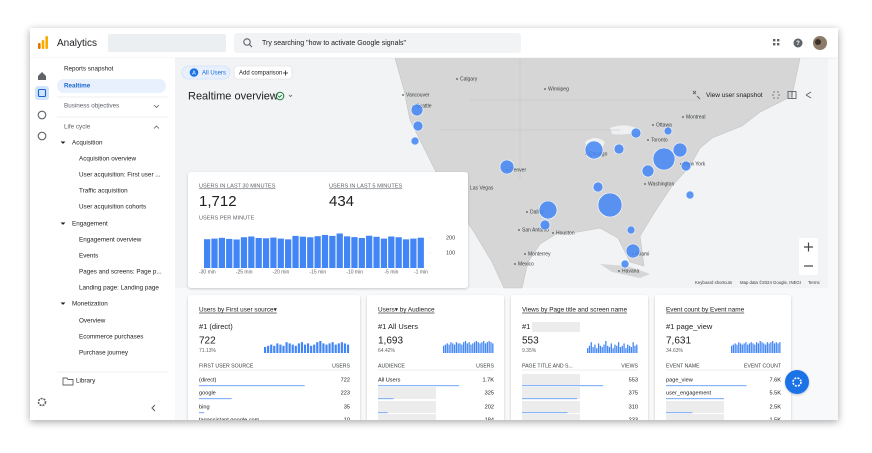 This screenshot has width=872, height=453. Describe the element at coordinates (797, 382) in the screenshot. I see `insights-button` at that location.